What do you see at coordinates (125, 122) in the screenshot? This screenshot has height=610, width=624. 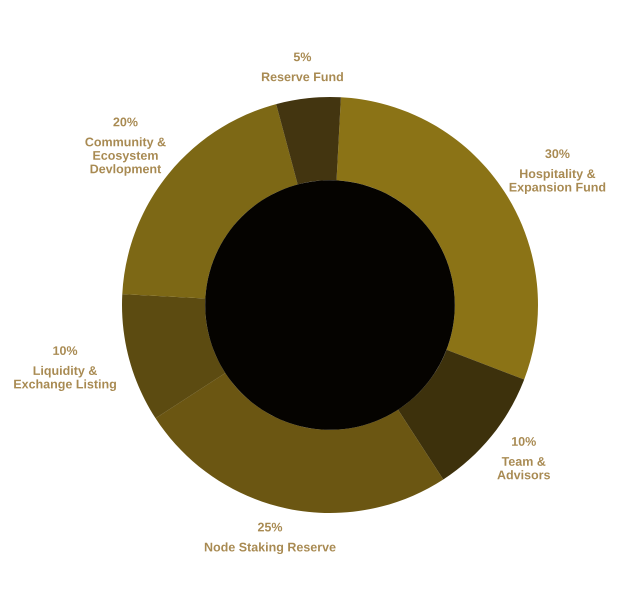 I see `data-label: 20%` at bounding box center [125, 122].